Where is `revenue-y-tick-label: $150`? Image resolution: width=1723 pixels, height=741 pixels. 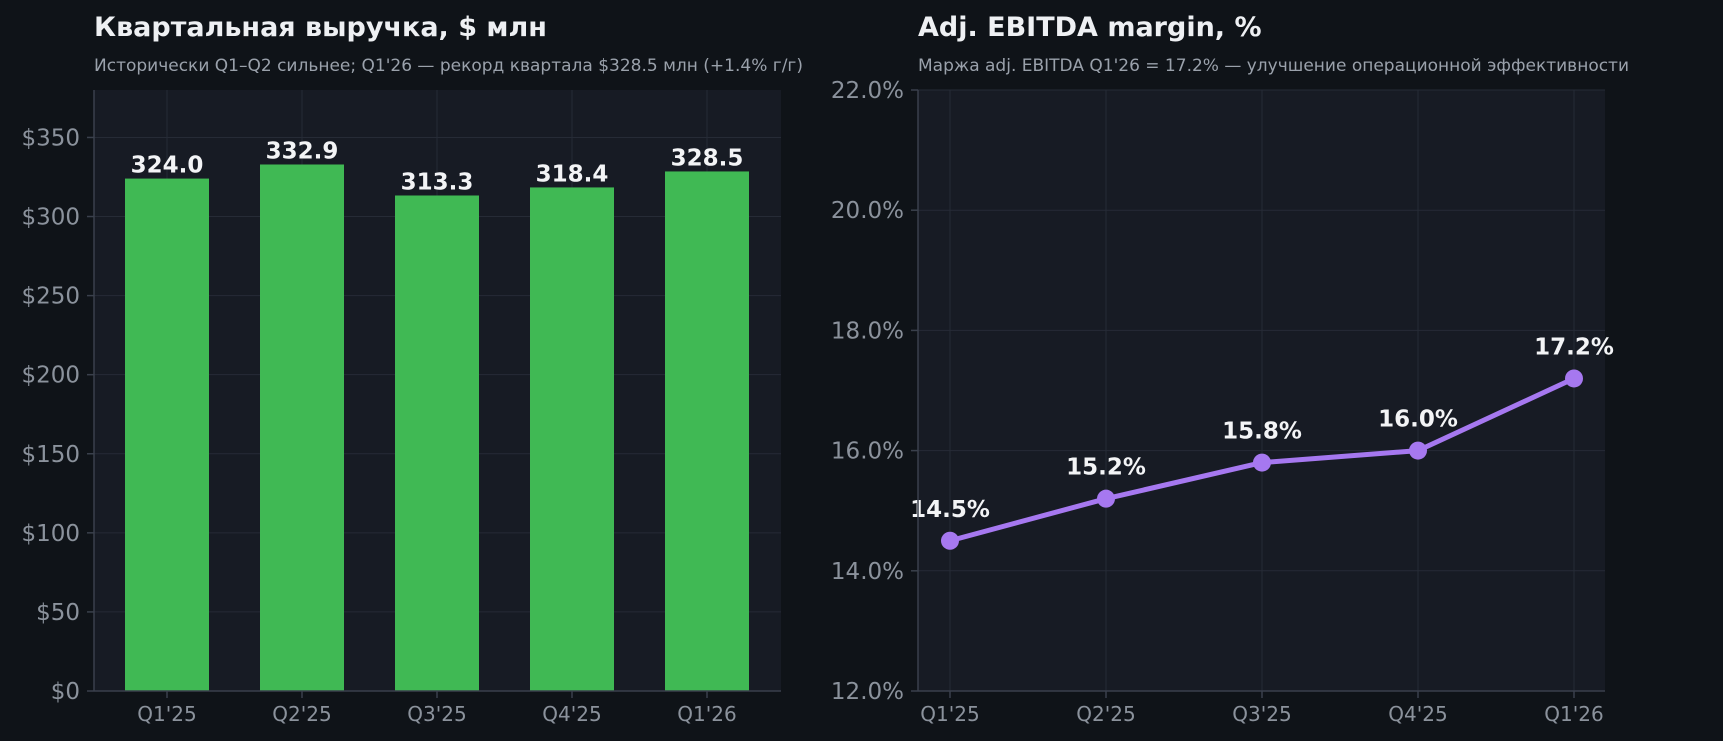
revenue-y-tick-label: $150 is located at coordinates (50, 455).